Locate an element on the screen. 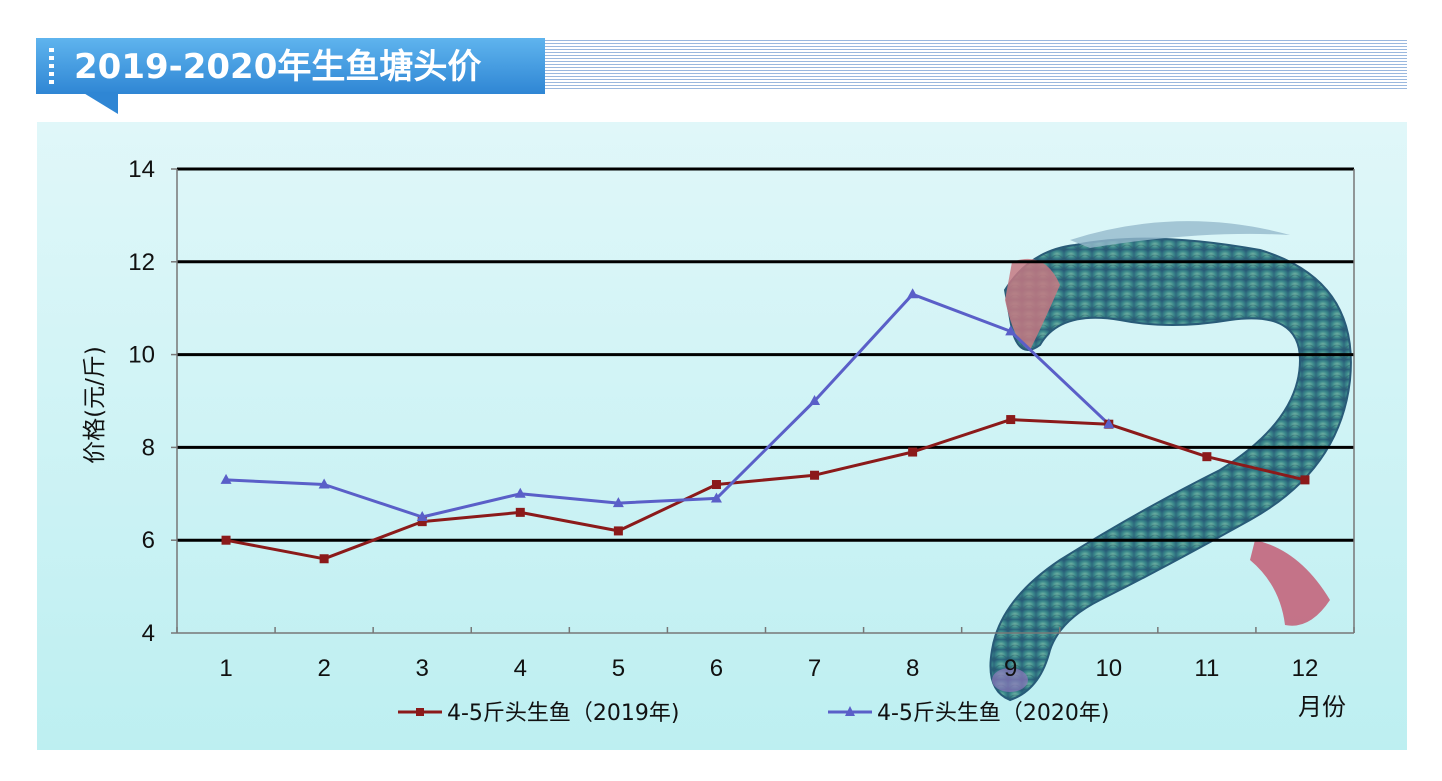 Image resolution: width=1442 pixels, height=781 pixels. x-tick-label: 8 is located at coordinates (912, 668).